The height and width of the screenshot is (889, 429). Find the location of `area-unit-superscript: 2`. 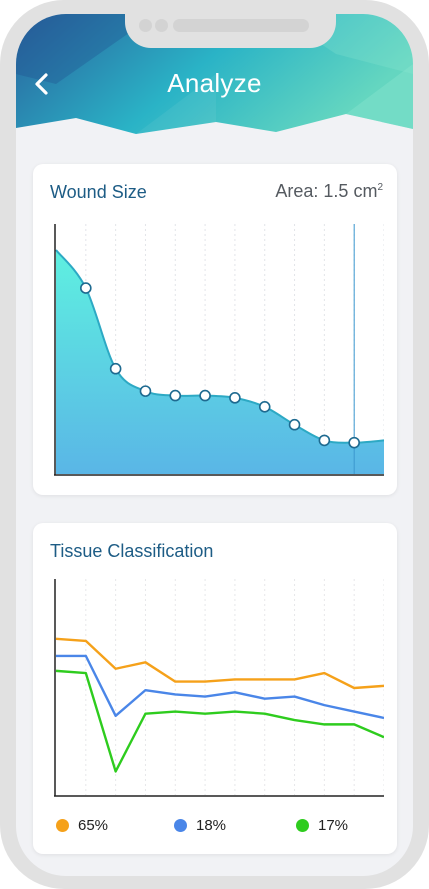

area-unit-superscript: 2 is located at coordinates (380, 187).